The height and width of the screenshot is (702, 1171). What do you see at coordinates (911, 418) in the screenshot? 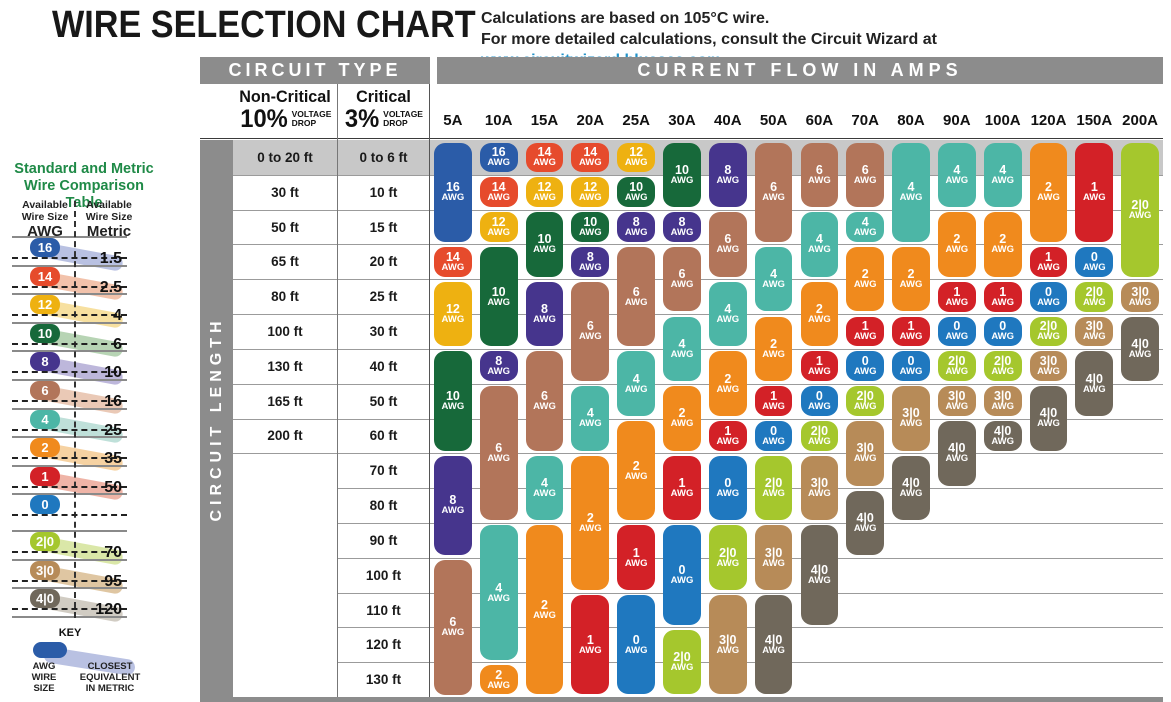
I see `pill-80A-300: 3|0 AWG` at bounding box center [911, 418].